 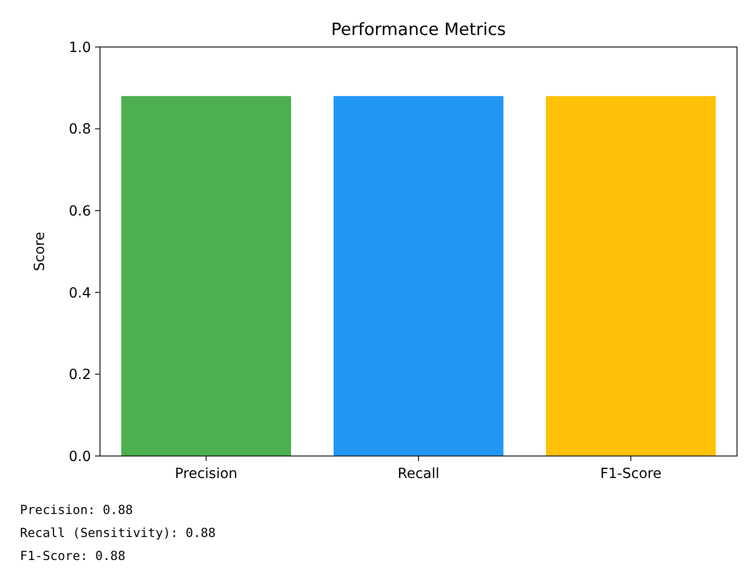 What do you see at coordinates (118, 532) in the screenshot?
I see `text: Recall (Sensitivity): 0.88` at bounding box center [118, 532].